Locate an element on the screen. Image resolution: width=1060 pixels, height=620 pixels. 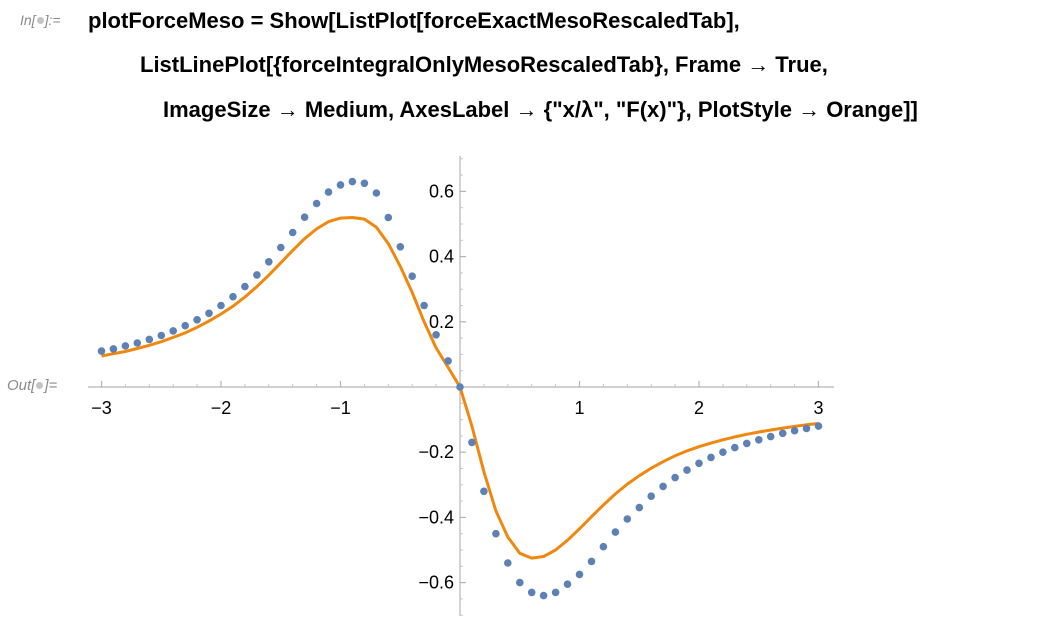
x-tick-label: 2 is located at coordinates (699, 408).